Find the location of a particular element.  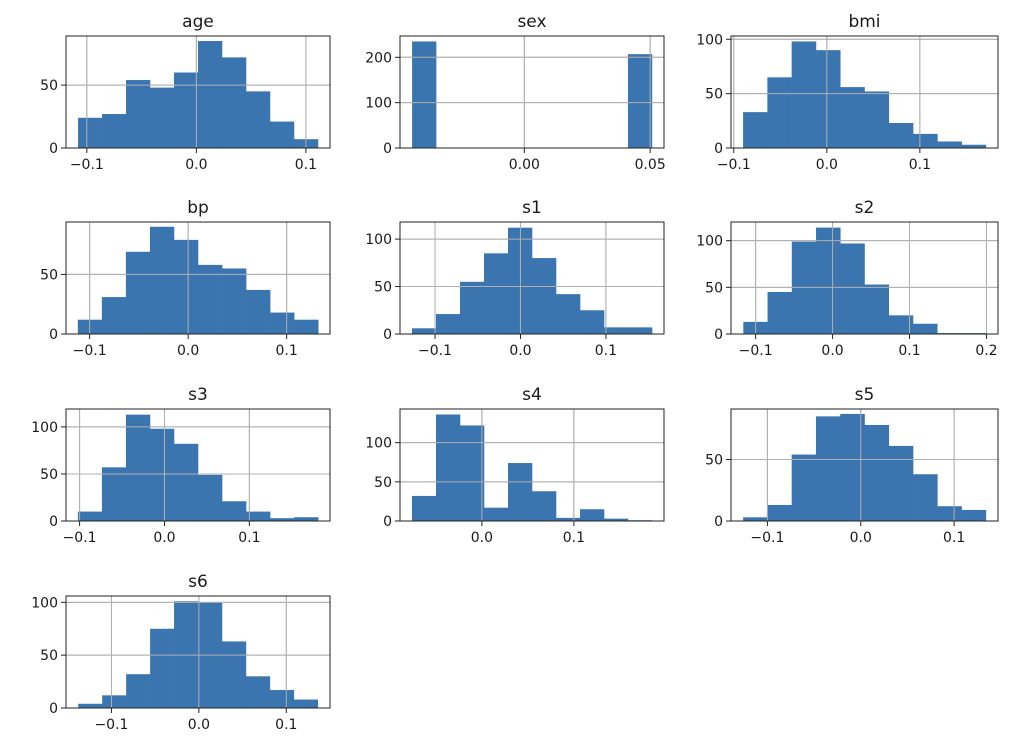

subplot-title: bmi is located at coordinates (864, 22).